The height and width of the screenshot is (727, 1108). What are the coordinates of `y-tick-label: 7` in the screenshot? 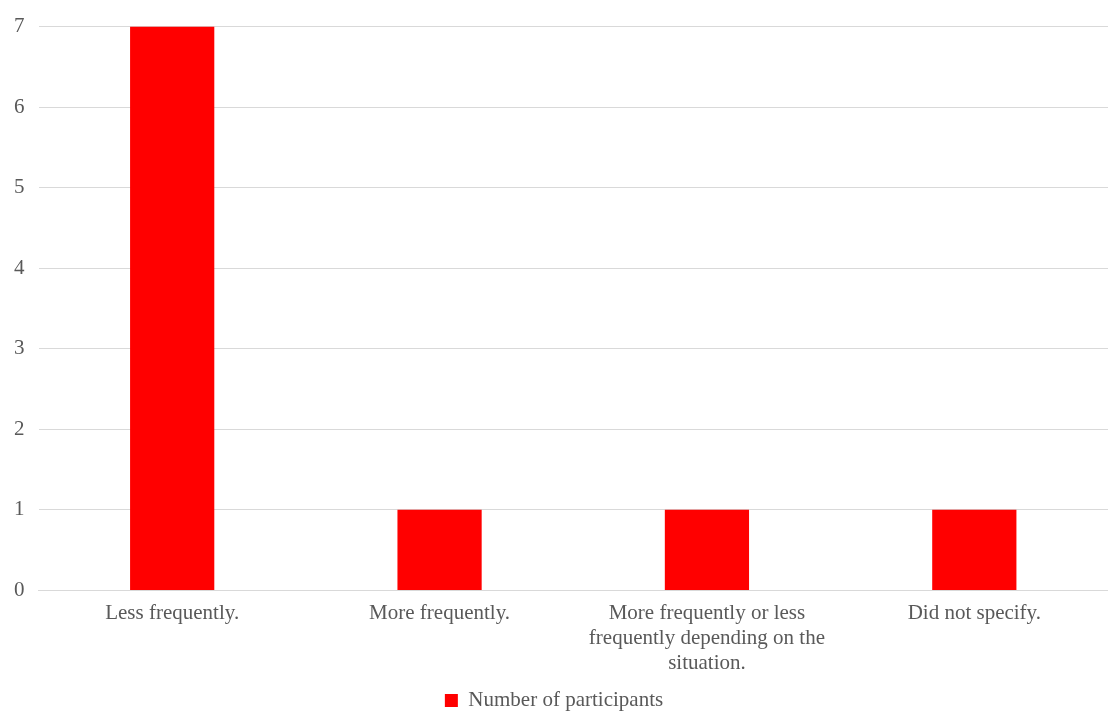 It's located at (19, 25).